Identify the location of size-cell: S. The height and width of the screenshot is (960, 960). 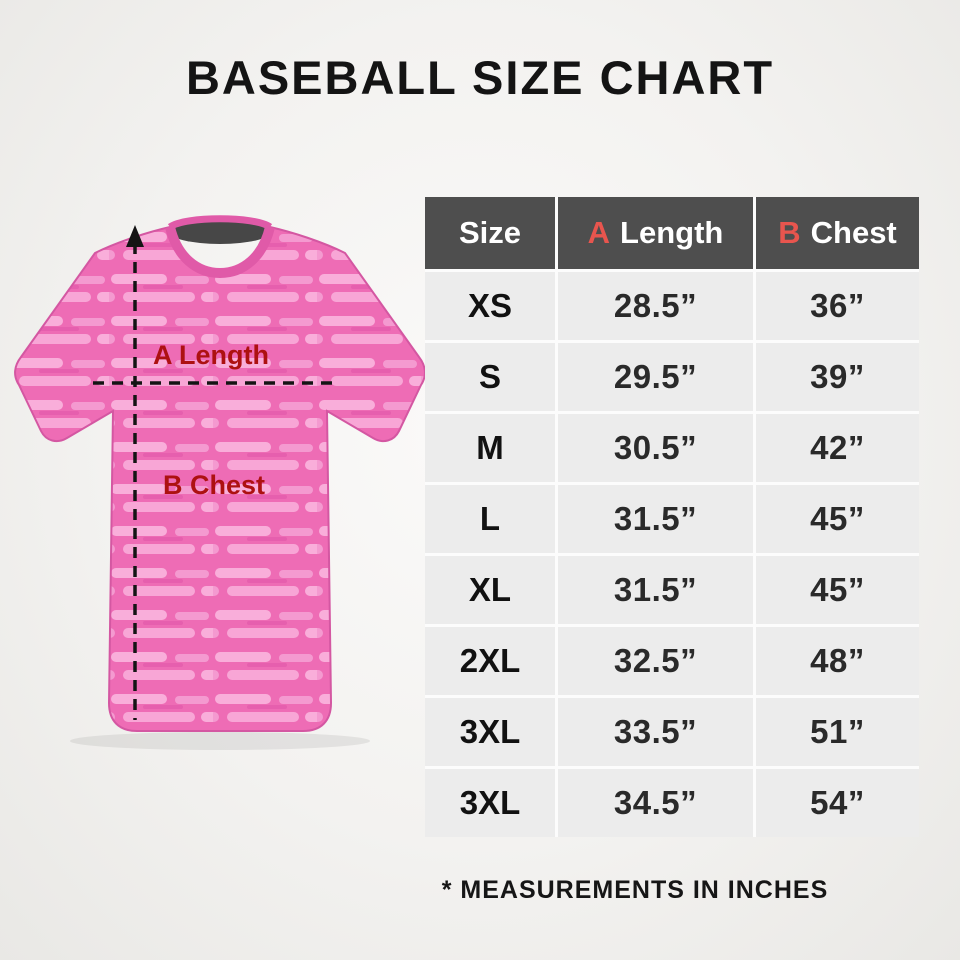
(490, 377).